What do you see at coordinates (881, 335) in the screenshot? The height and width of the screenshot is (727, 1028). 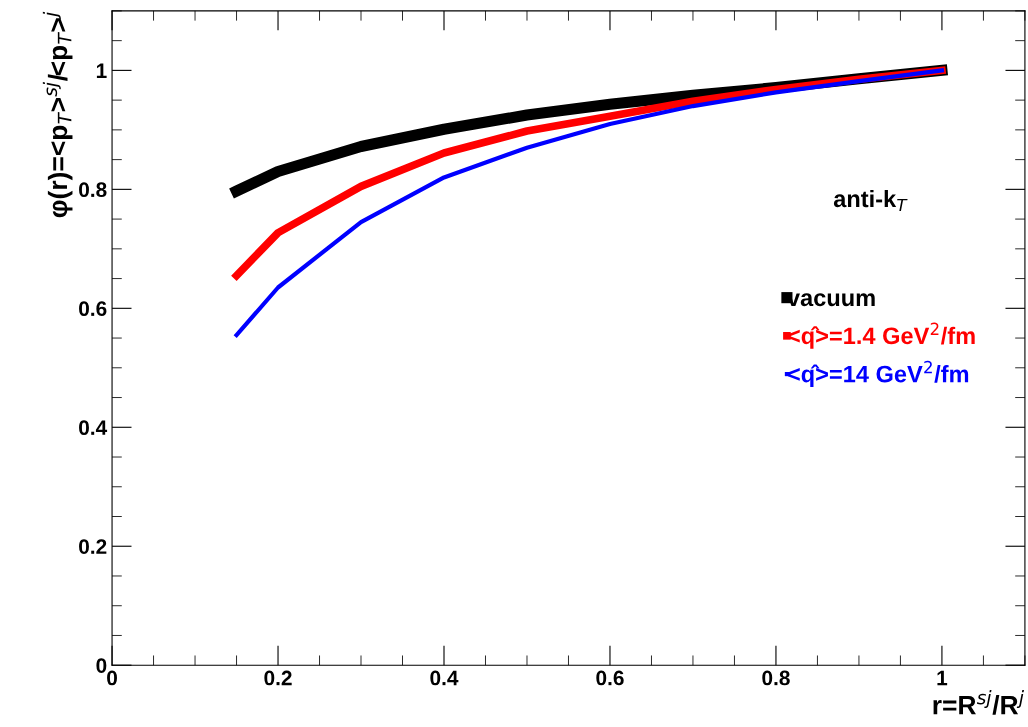 I see `legend-label: <q̂>=1.4 GeV$^{2}$/fm` at bounding box center [881, 335].